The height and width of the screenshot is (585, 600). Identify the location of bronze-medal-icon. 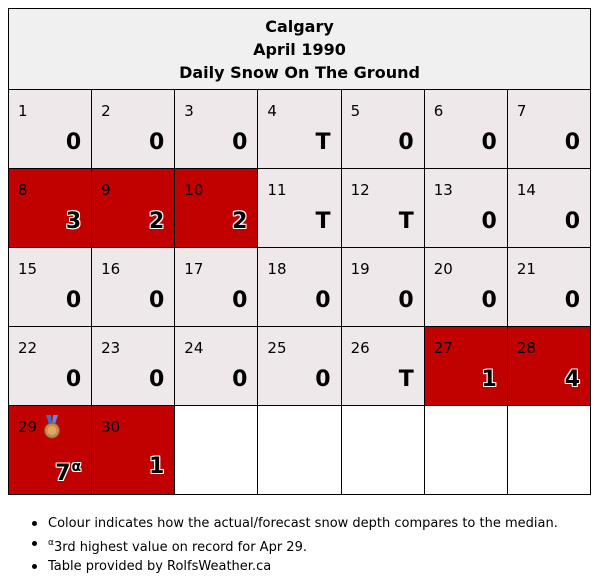
(52, 427).